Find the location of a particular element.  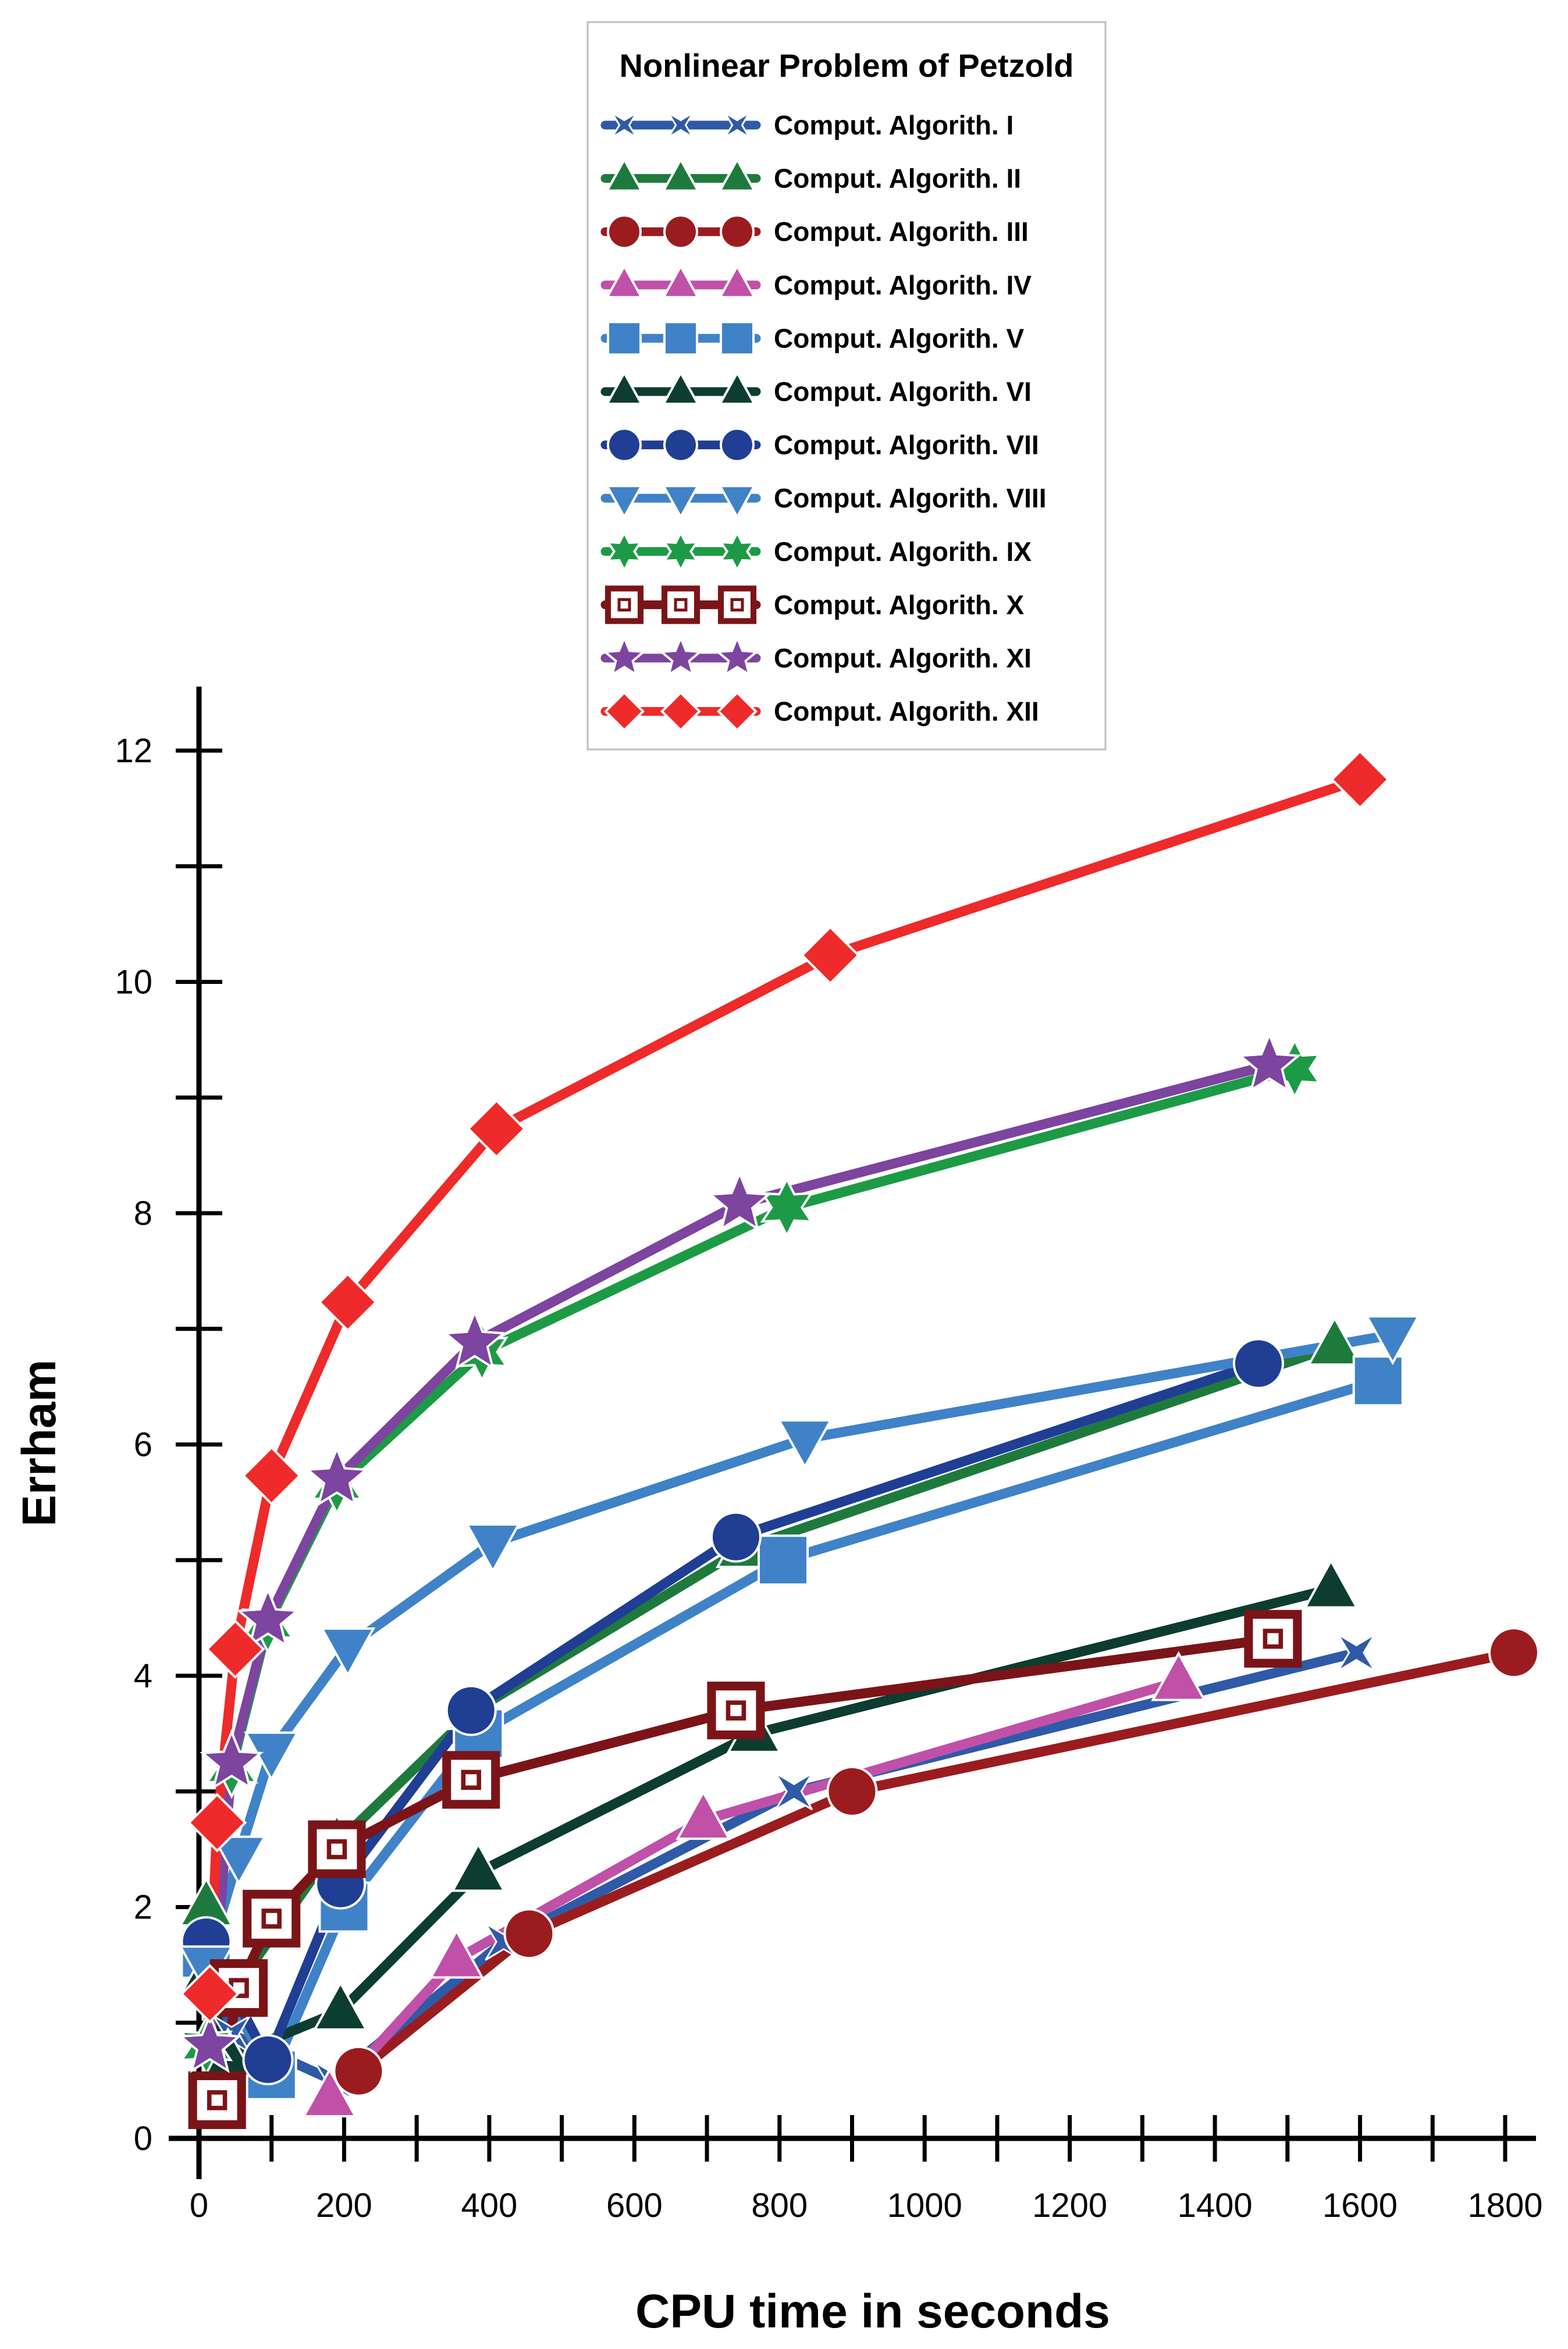

y-axis-title: Errham is located at coordinates (39, 1442).